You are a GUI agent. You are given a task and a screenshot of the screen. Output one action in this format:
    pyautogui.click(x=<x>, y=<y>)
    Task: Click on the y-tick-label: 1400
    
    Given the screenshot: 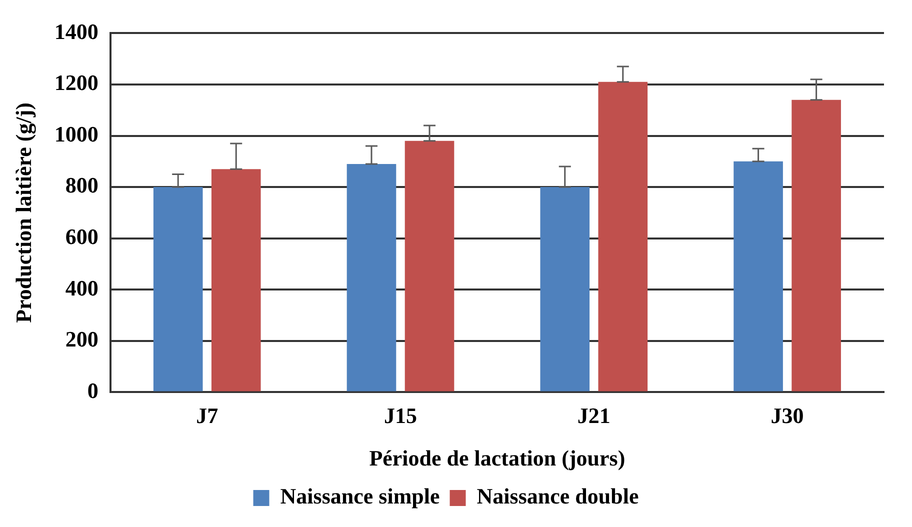 What is the action you would take?
    pyautogui.click(x=76, y=31)
    